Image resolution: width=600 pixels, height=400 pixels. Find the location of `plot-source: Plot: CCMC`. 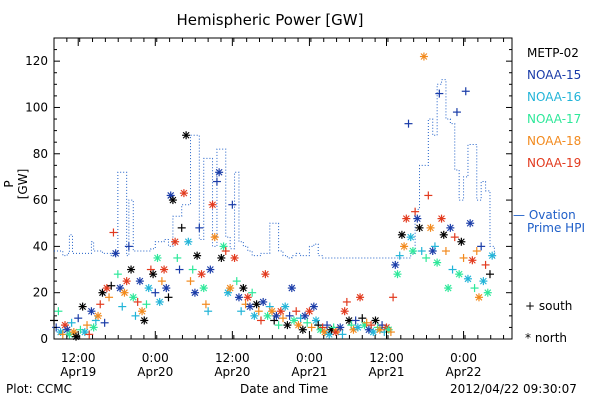

plot-source: Plot: CCMC is located at coordinates (39, 389).